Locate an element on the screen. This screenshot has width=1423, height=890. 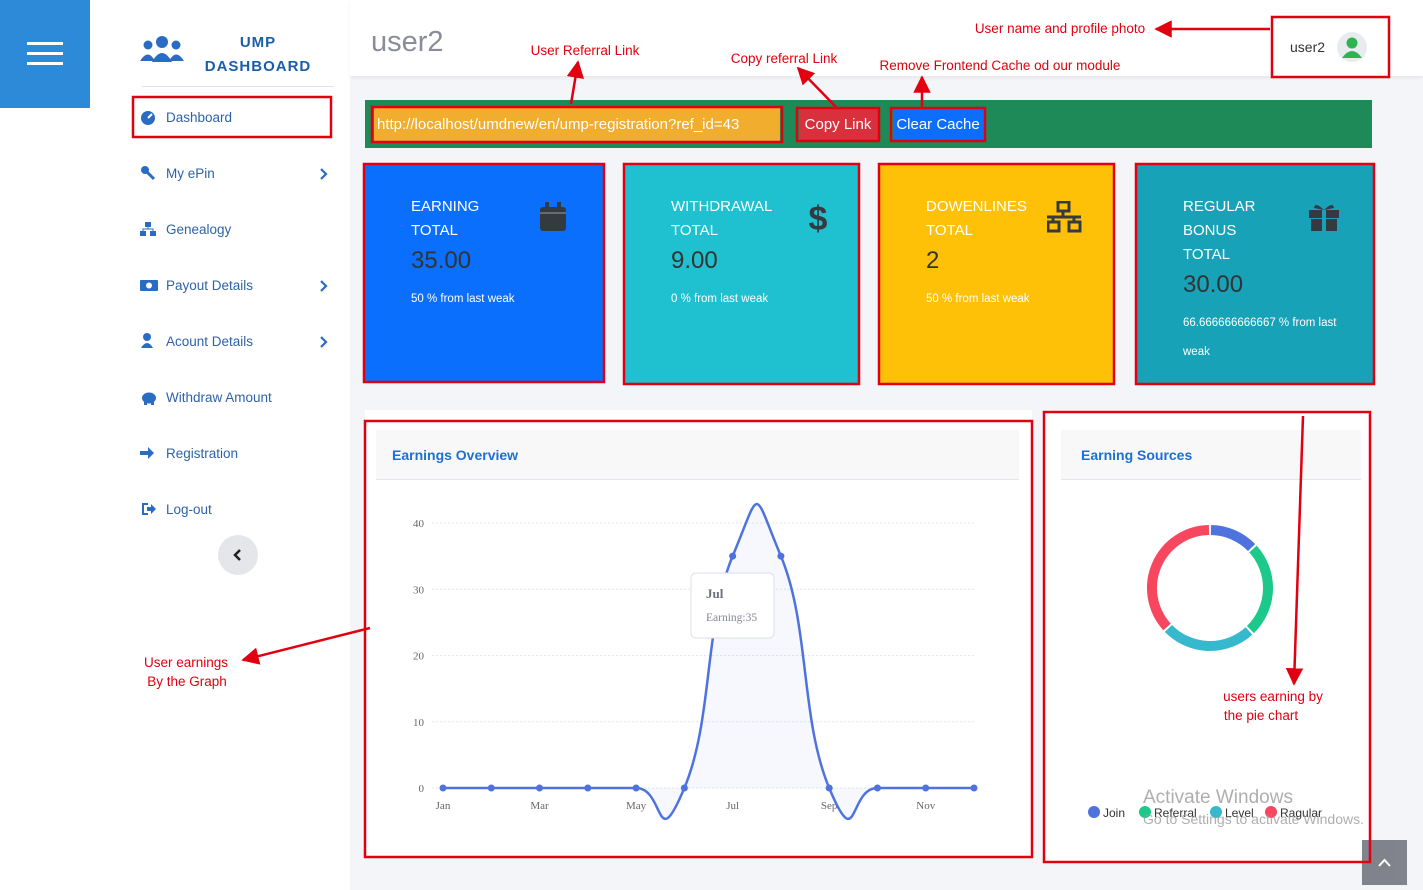
left-strip is located at coordinates (45, 445).